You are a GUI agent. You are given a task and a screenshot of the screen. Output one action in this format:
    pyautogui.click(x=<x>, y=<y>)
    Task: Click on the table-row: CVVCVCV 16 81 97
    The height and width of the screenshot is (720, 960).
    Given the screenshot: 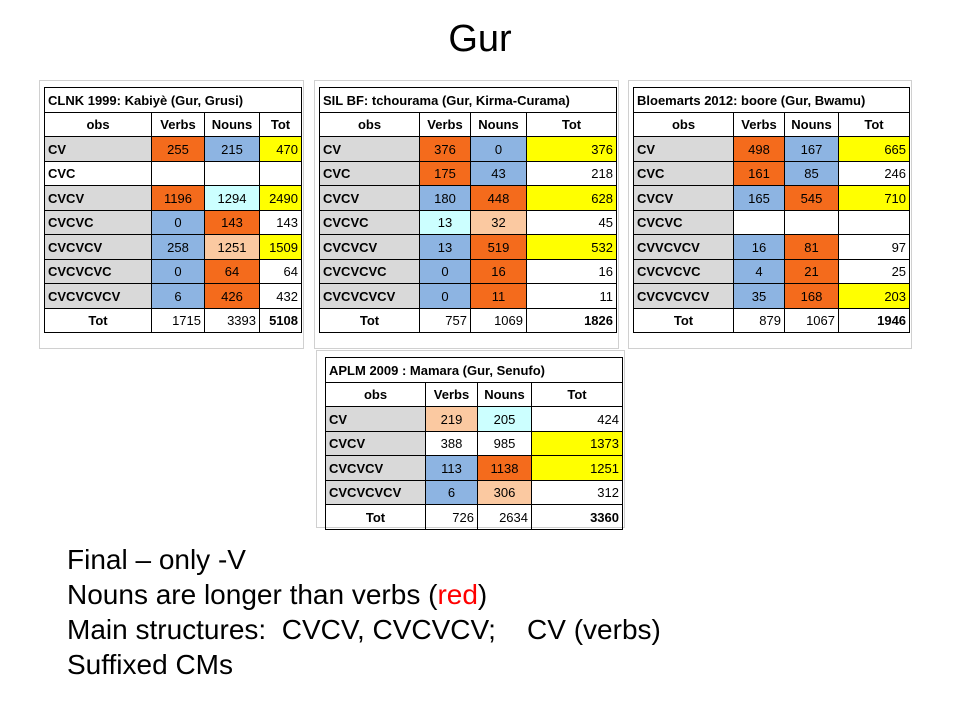 What is the action you would take?
    pyautogui.click(x=772, y=247)
    